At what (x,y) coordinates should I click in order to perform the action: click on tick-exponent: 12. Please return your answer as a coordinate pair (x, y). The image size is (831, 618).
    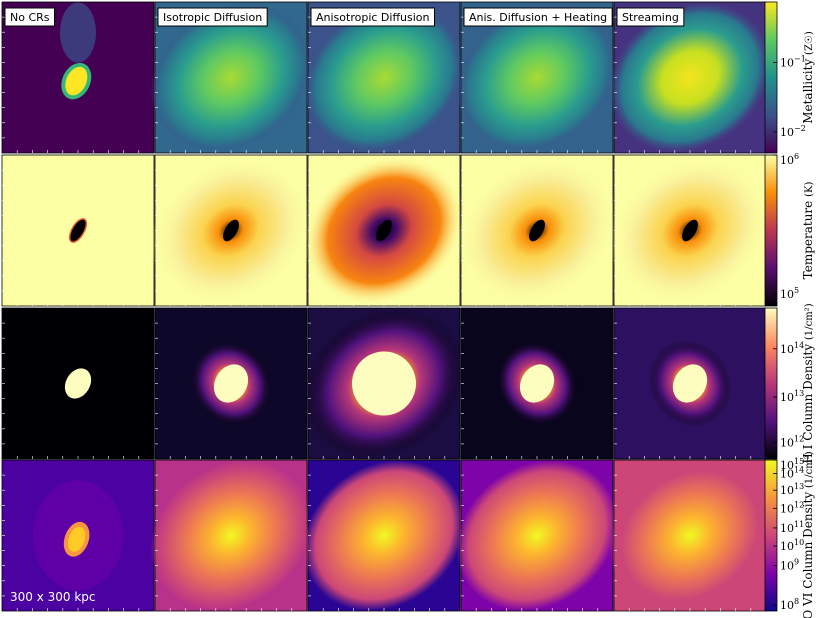
    Looking at the image, I should click on (799, 504).